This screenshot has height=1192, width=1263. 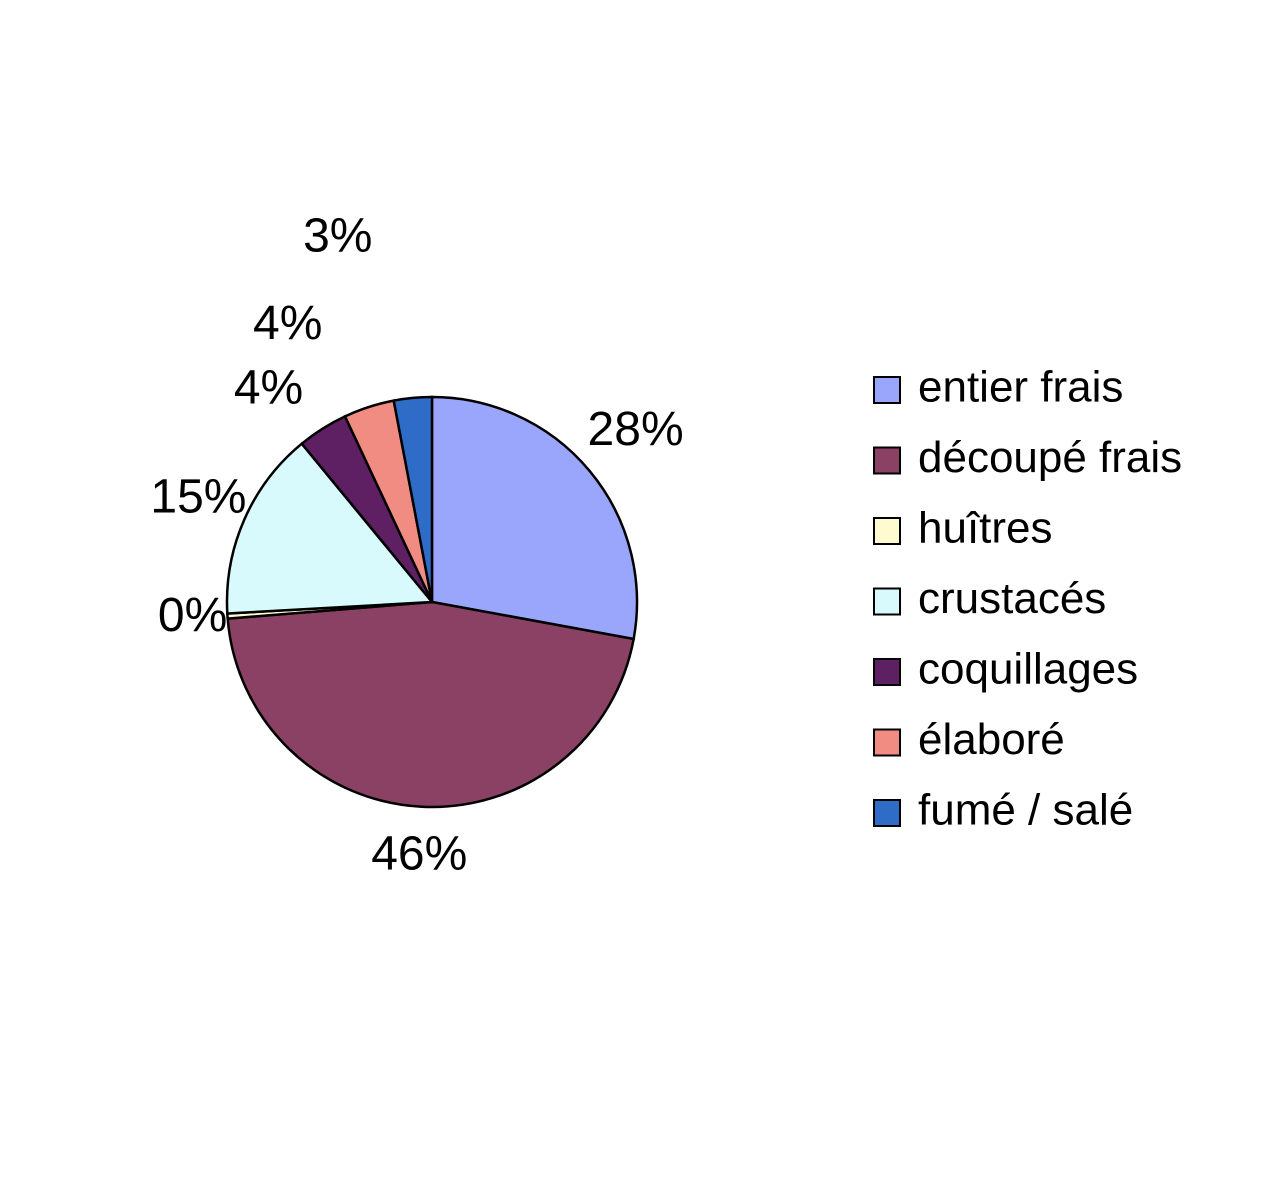 What do you see at coordinates (1012, 598) in the screenshot?
I see `legend-label: crustacés` at bounding box center [1012, 598].